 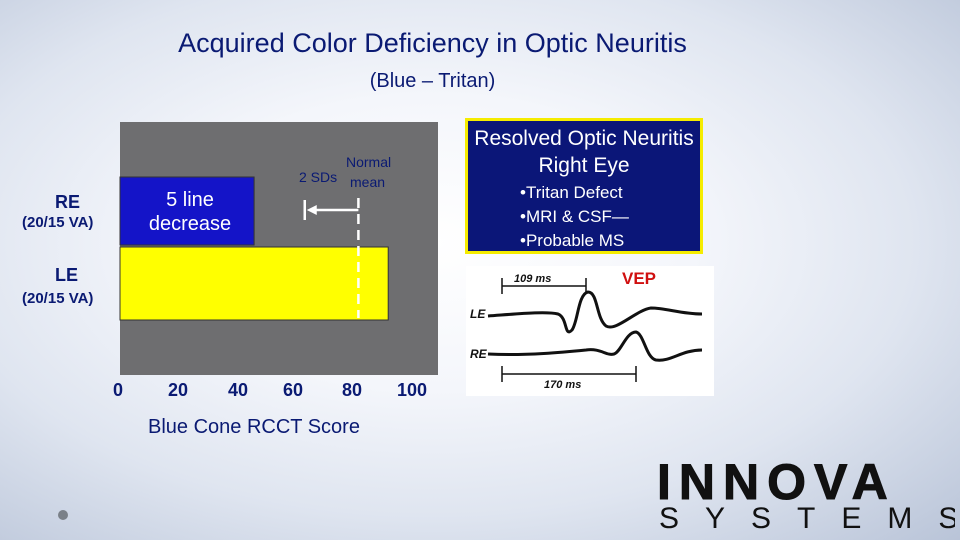 I want to click on callout-bullet: •Tritan Defect, so click(x=571, y=192).